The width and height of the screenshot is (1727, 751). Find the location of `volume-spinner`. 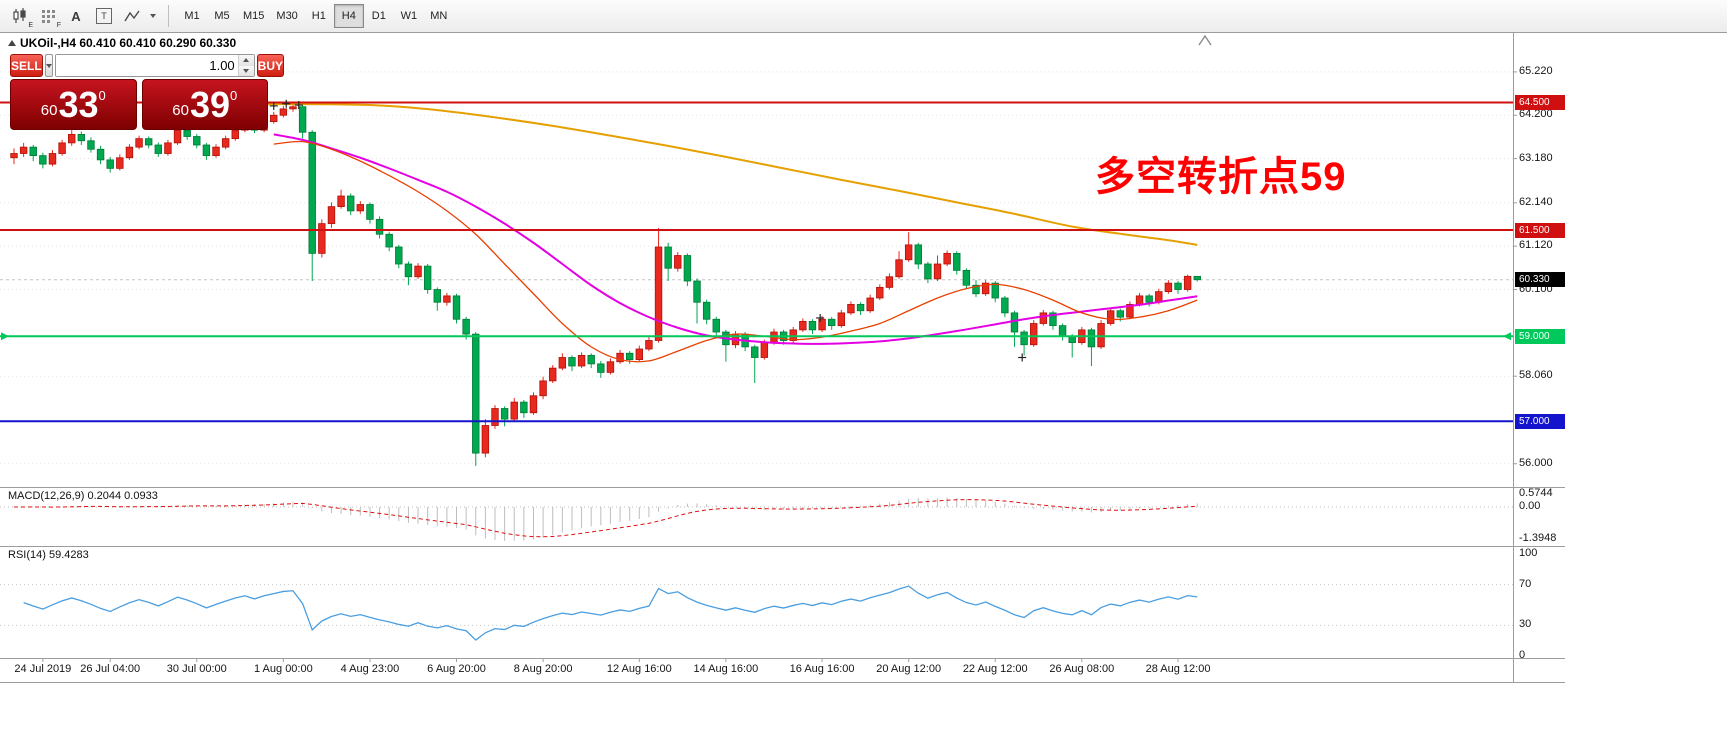

volume-spinner is located at coordinates (245, 65).